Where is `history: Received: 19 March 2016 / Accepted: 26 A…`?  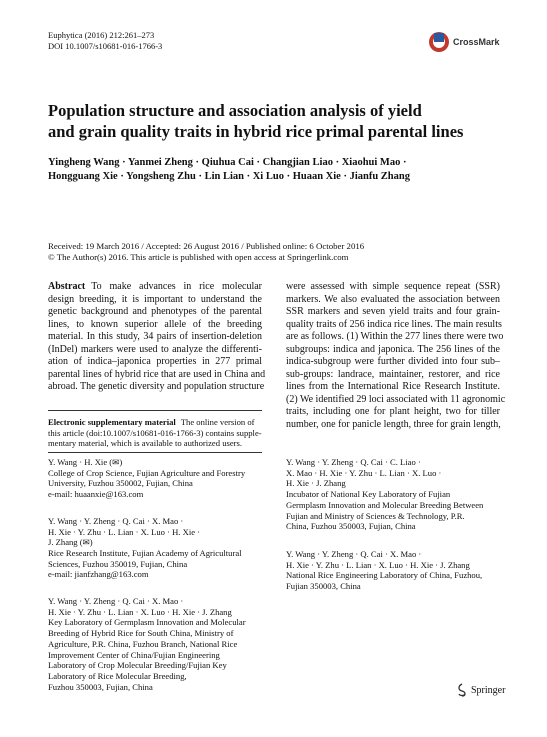 history: Received: 19 March 2016 / Accepted: 26 A… is located at coordinates (206, 252).